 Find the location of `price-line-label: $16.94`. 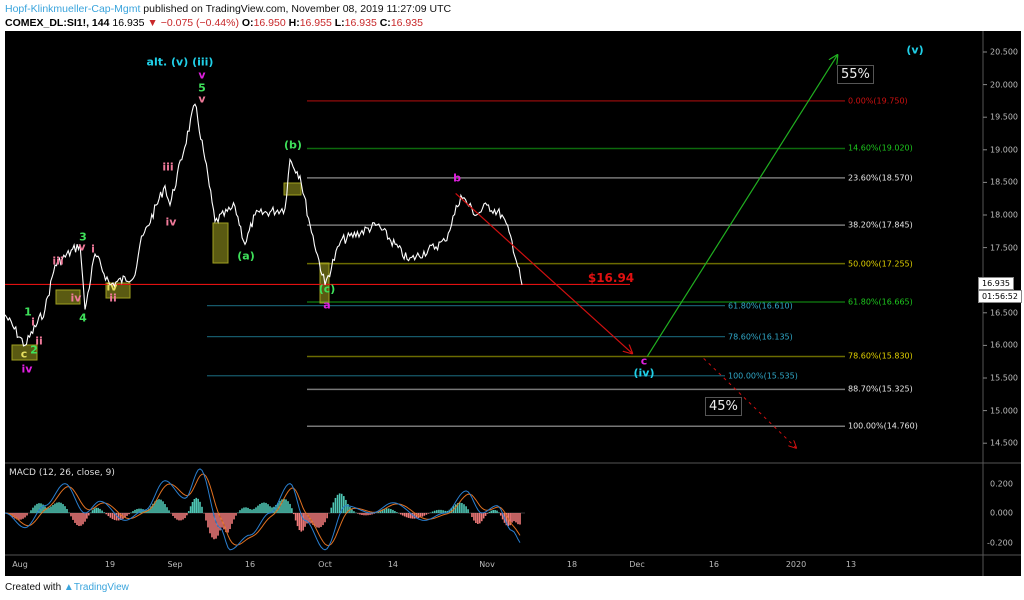

price-line-label: $16.94 is located at coordinates (611, 278).